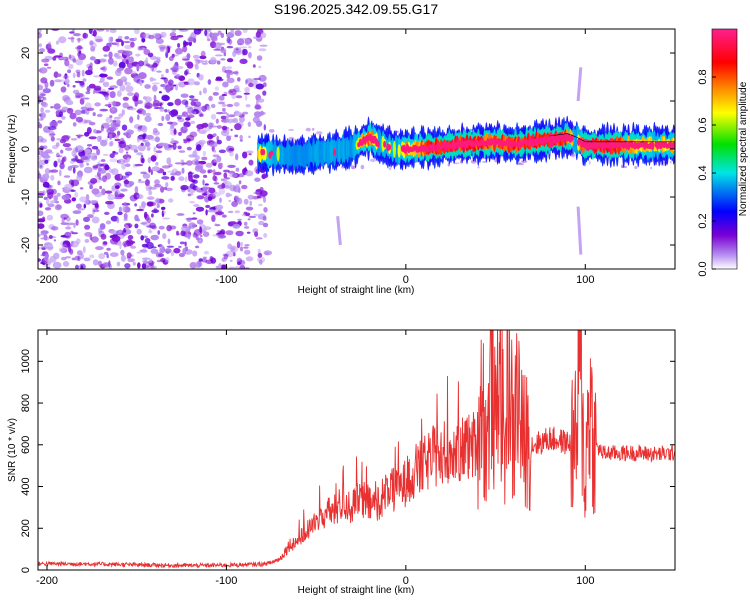 The width and height of the screenshot is (750, 600). Describe the element at coordinates (356, 290) in the screenshot. I see `spectrogram-x-axis-title: Height of straight line (km)` at that location.